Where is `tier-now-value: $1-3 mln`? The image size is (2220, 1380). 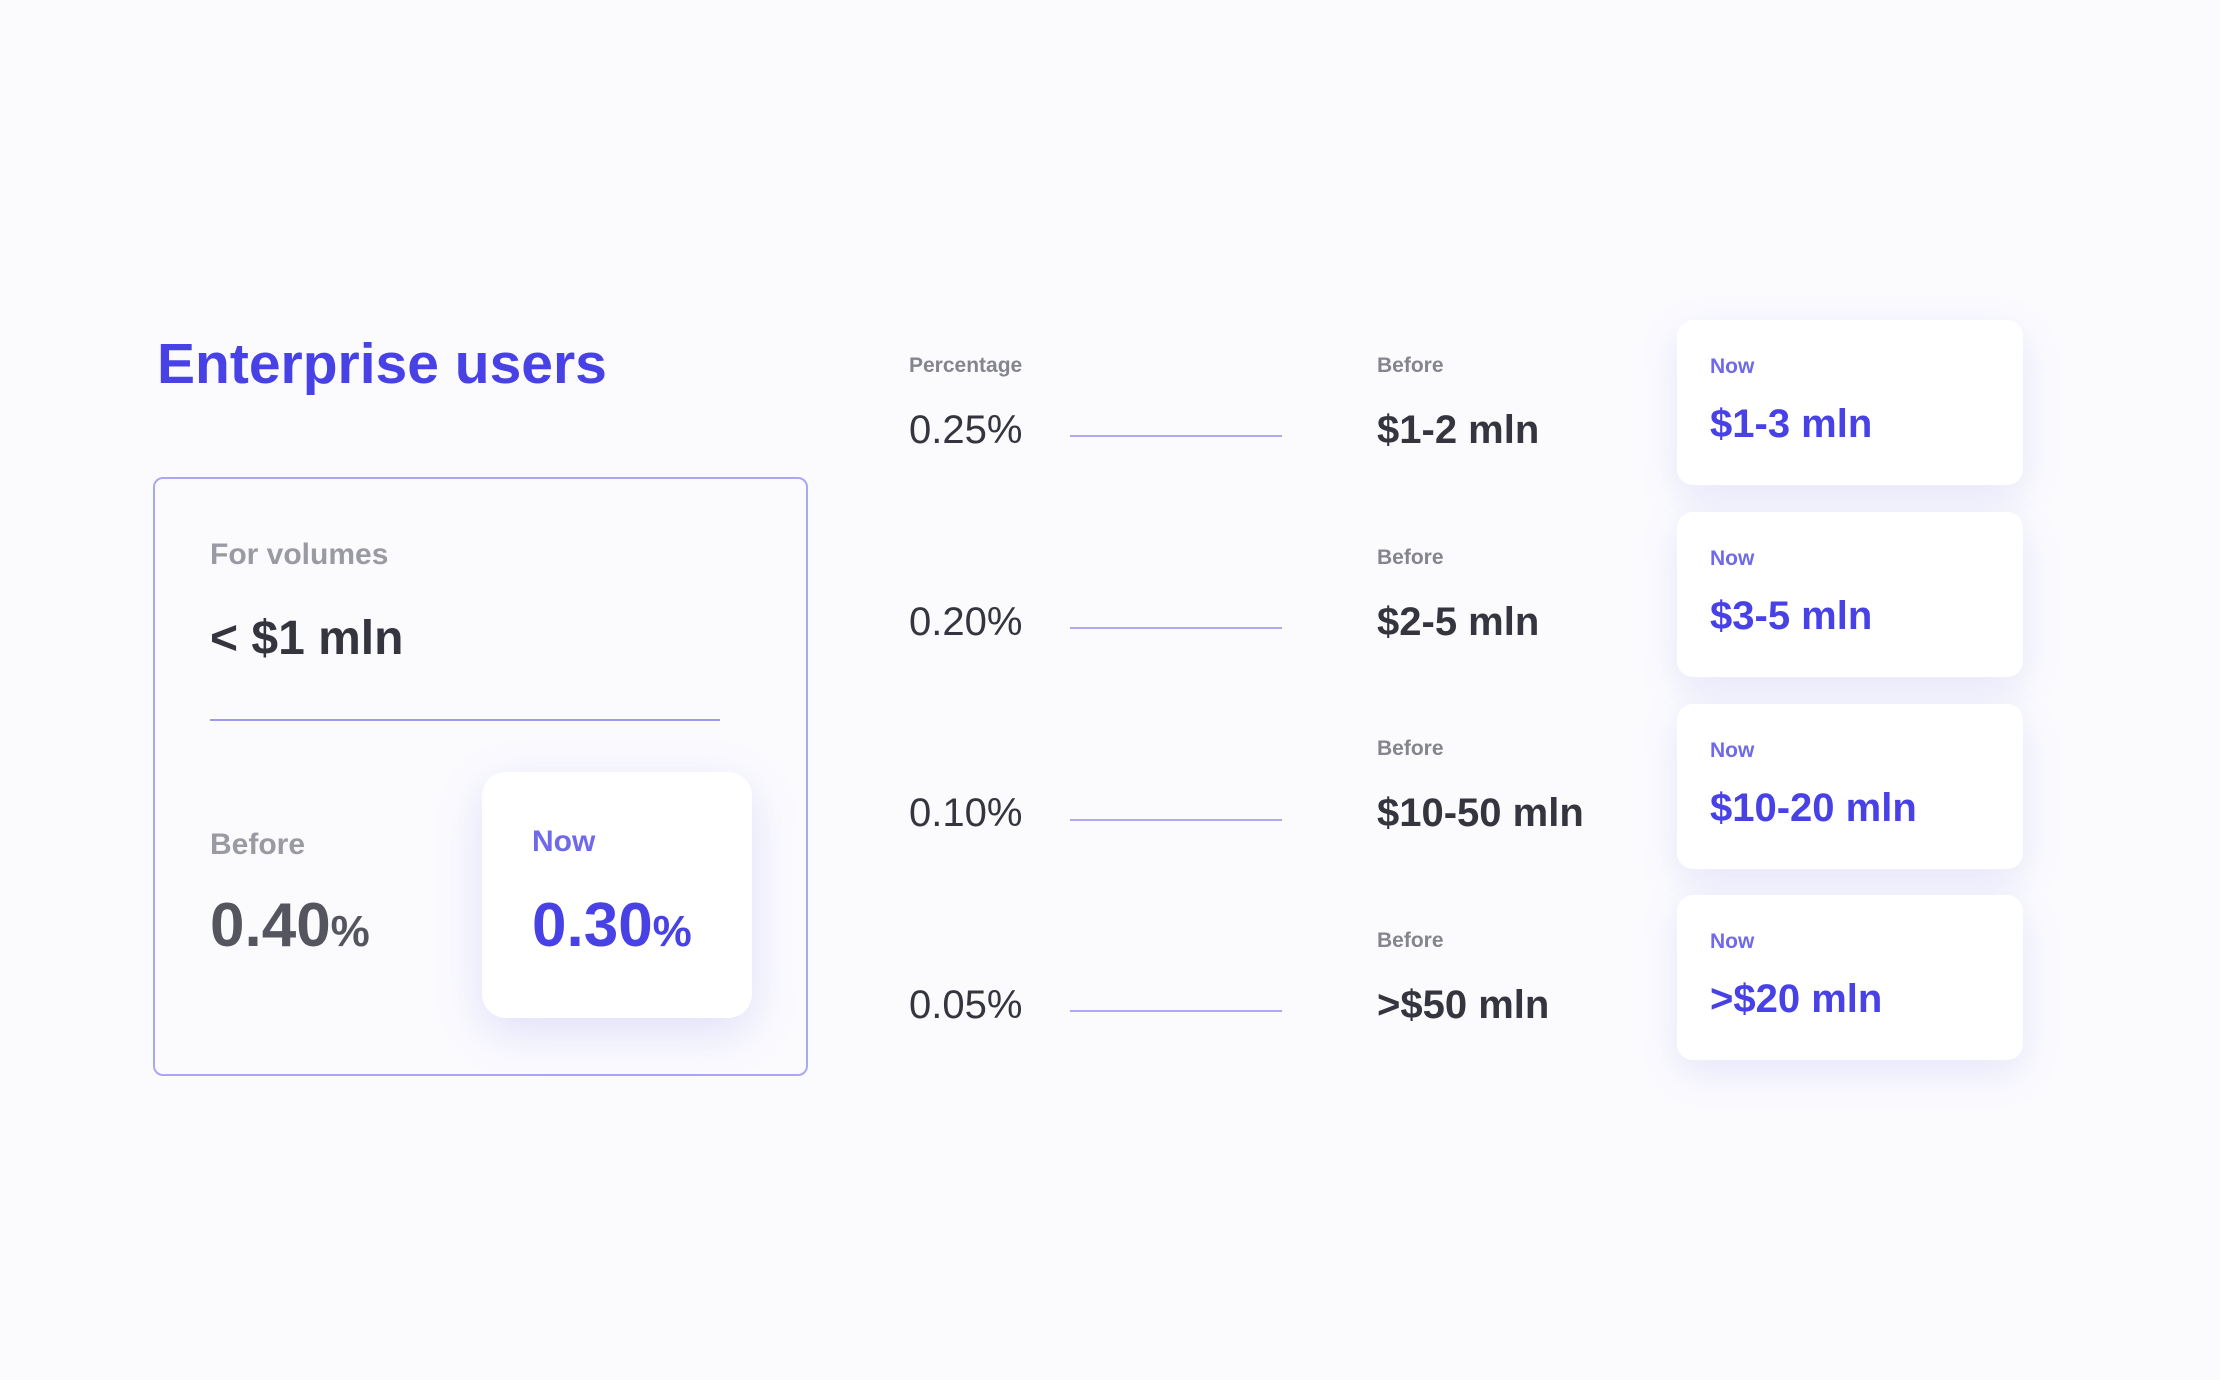
tier-now-value: $1-3 mln is located at coordinates (1791, 424).